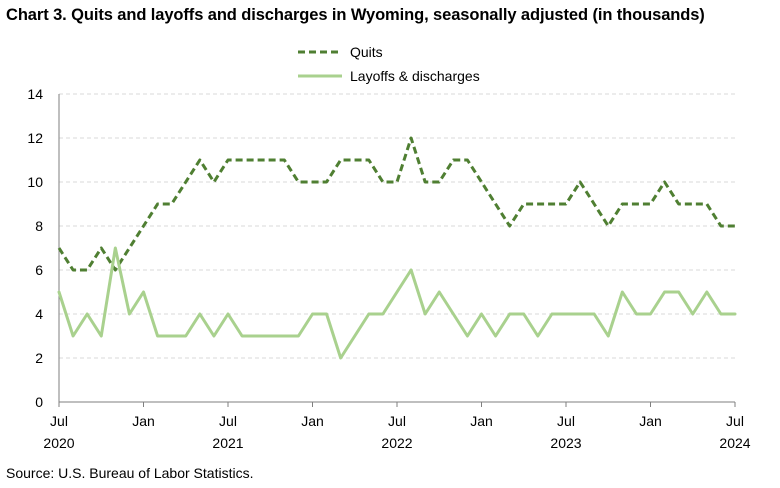  I want to click on y-tick-label: 0, so click(39, 402).